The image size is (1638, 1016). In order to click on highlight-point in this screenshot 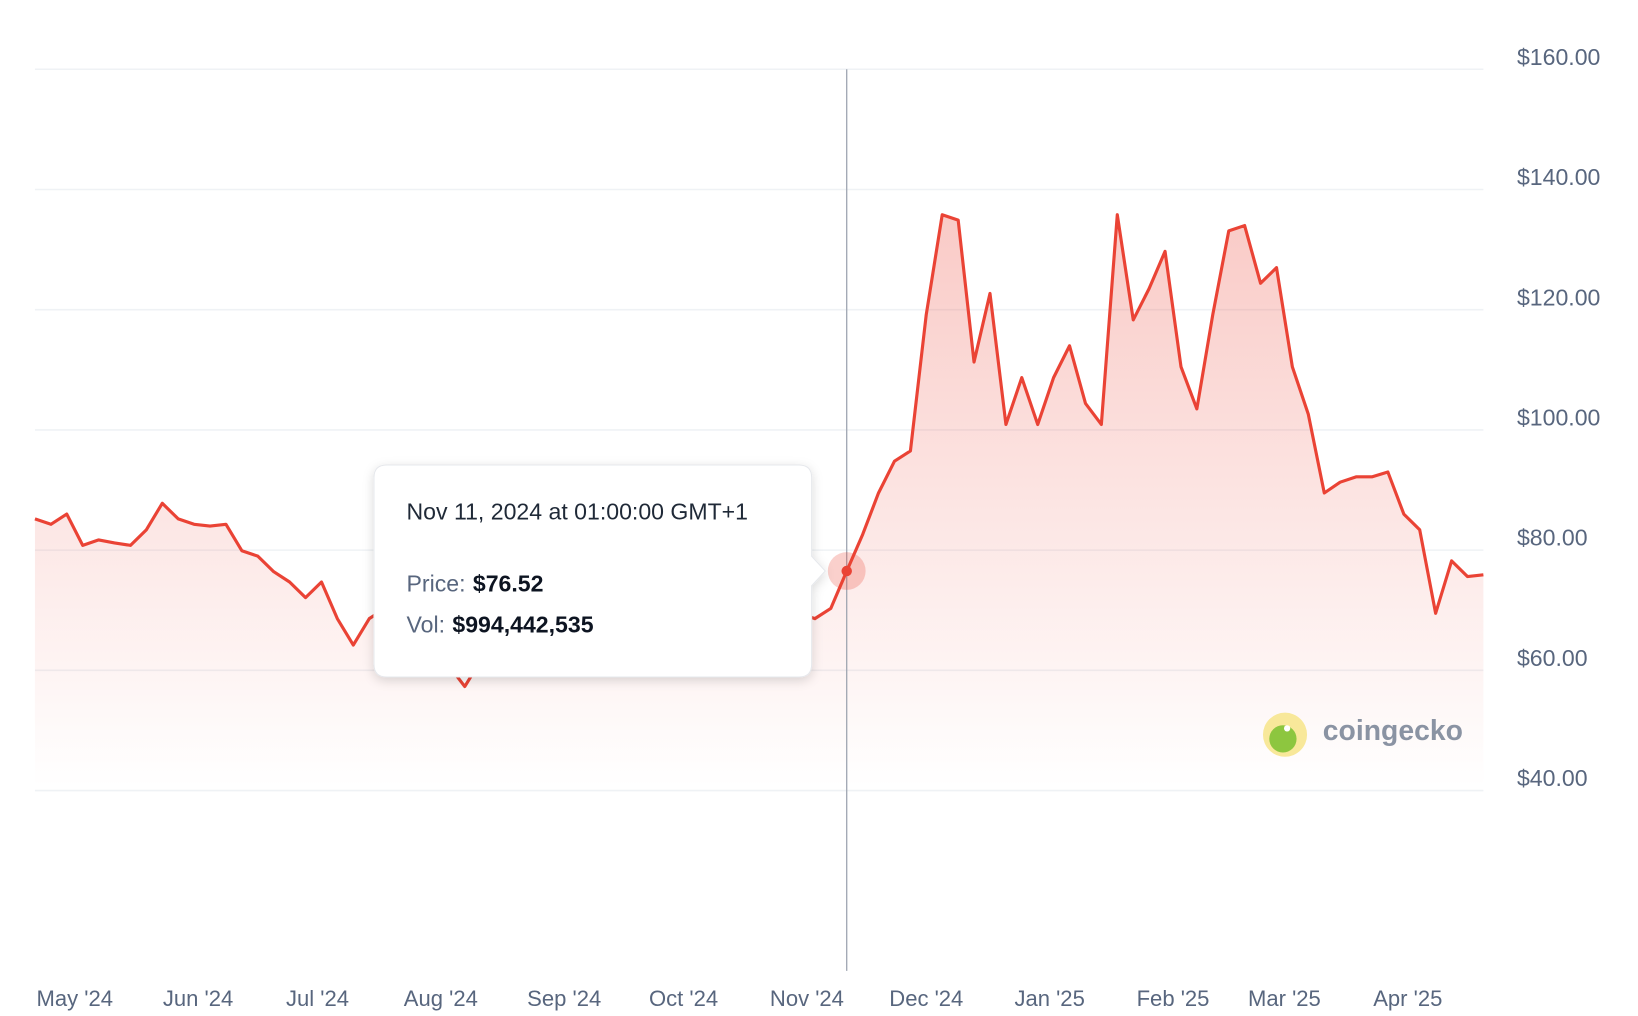, I will do `click(846, 571)`.